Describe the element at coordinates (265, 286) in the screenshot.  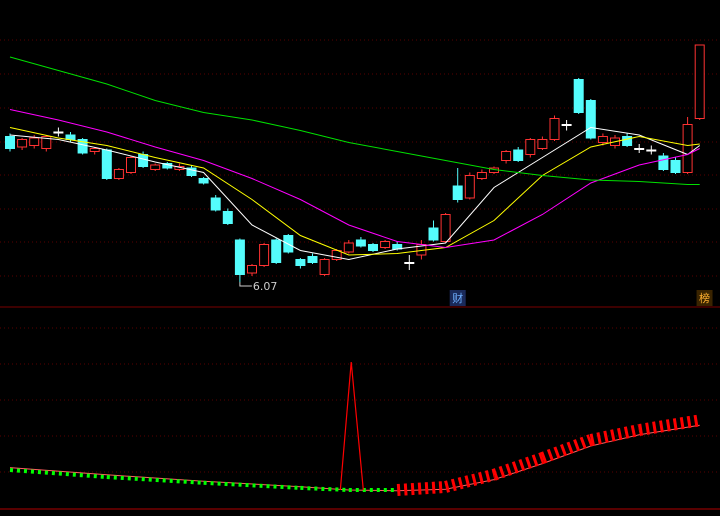
I see `min-label: 6.07` at that location.